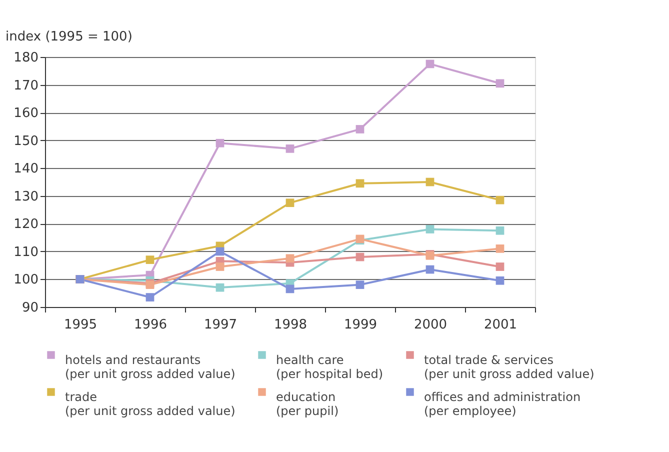 The image size is (669, 452). I want to click on x-tick-label: 1997, so click(221, 325).